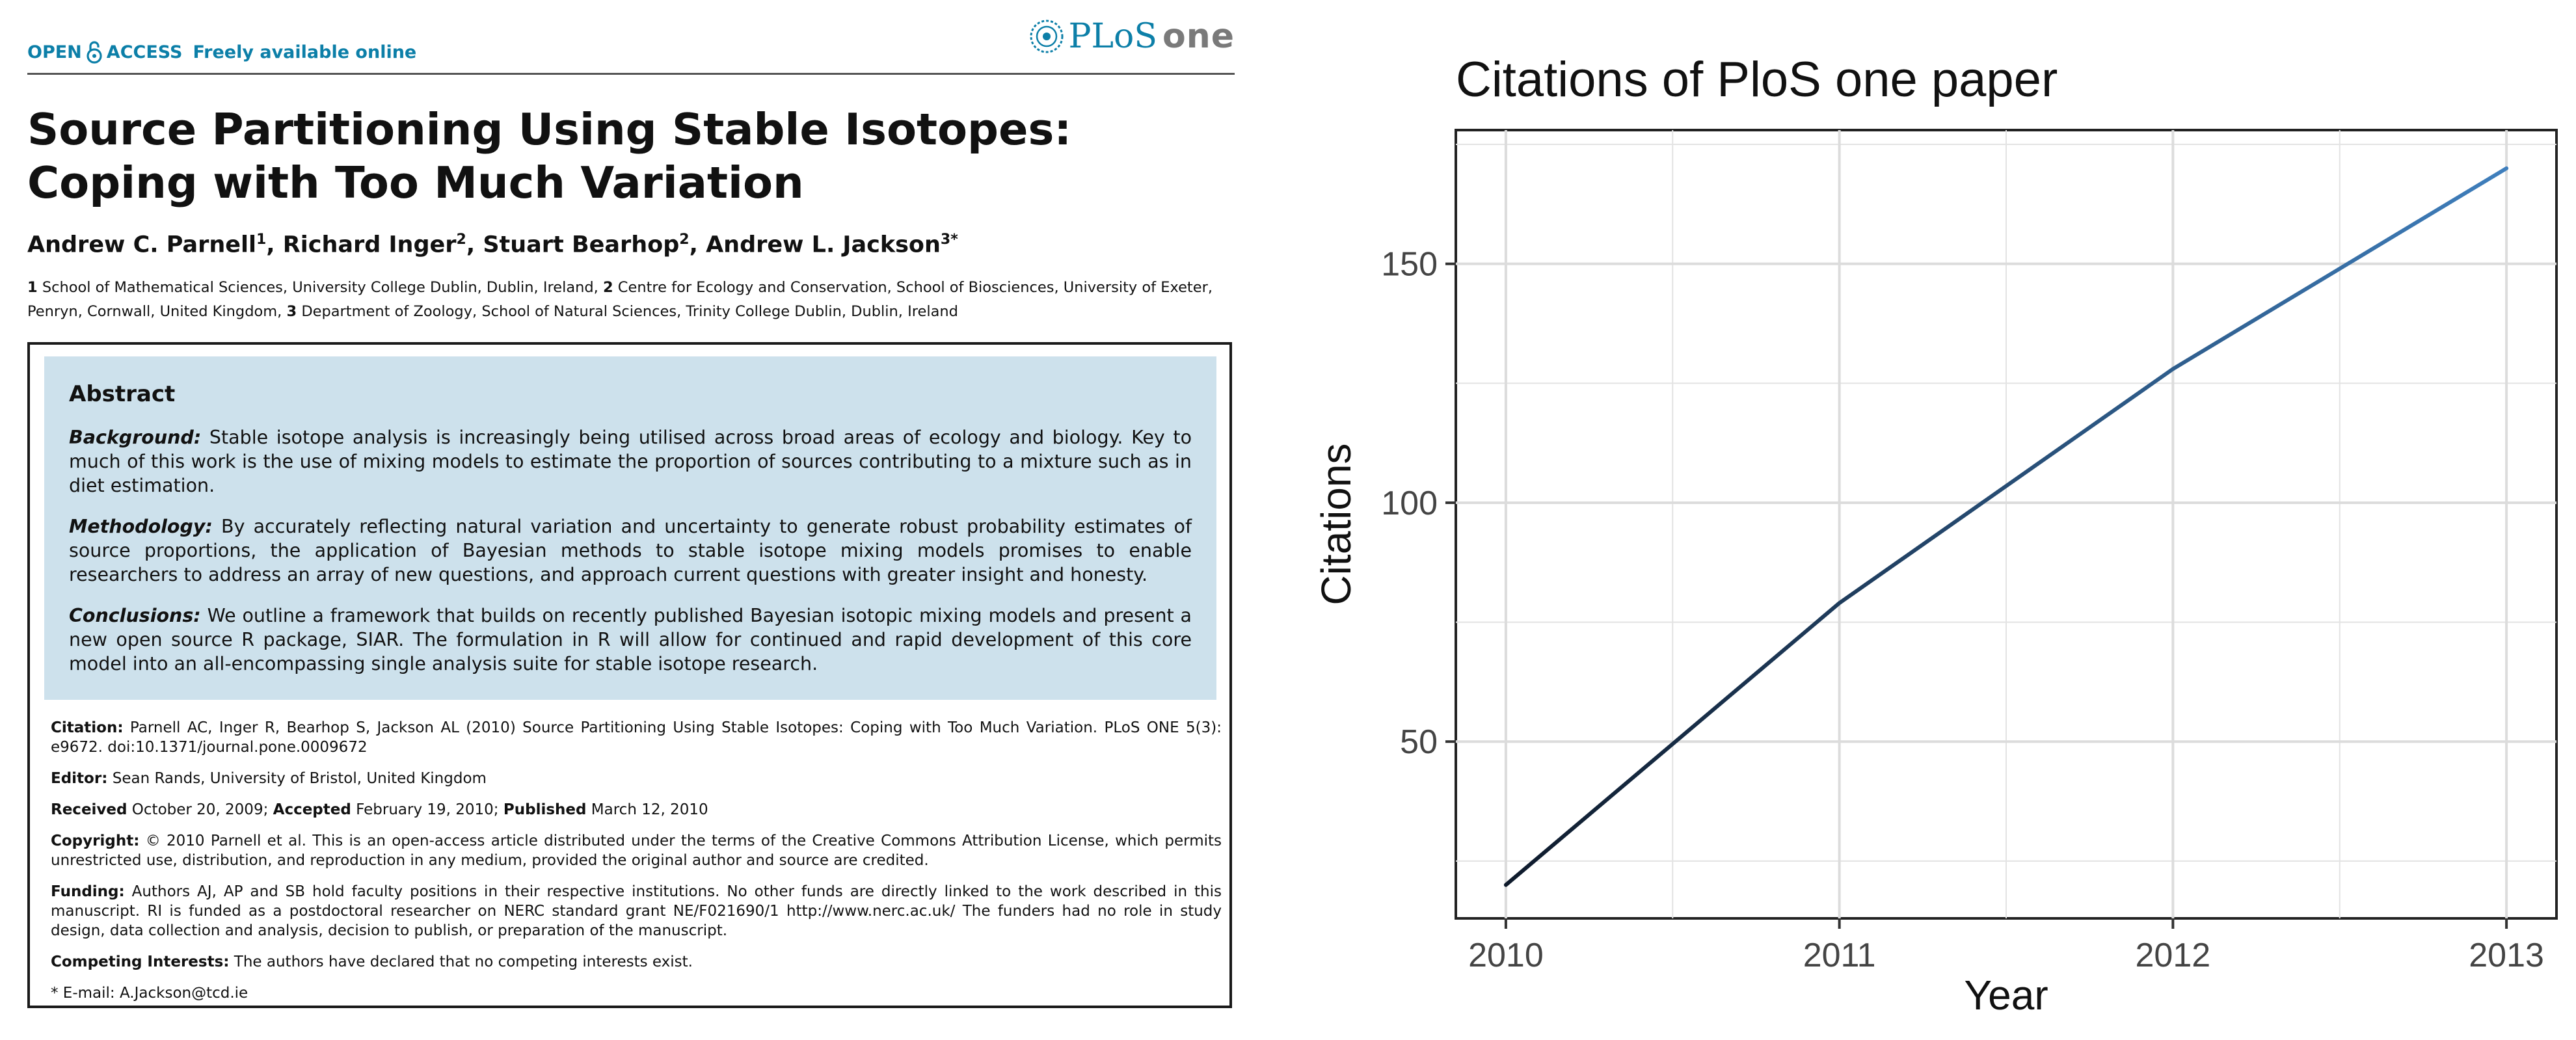 The height and width of the screenshot is (1040, 2576). What do you see at coordinates (87, 727) in the screenshot?
I see `citation-label: Citation:` at bounding box center [87, 727].